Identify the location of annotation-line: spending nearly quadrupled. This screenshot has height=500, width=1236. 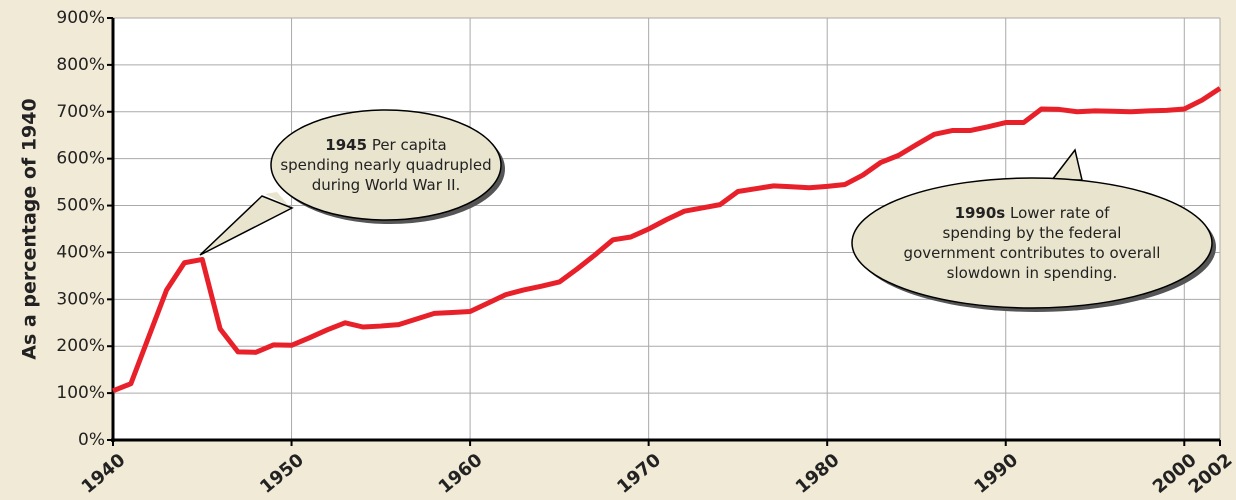
(385, 165).